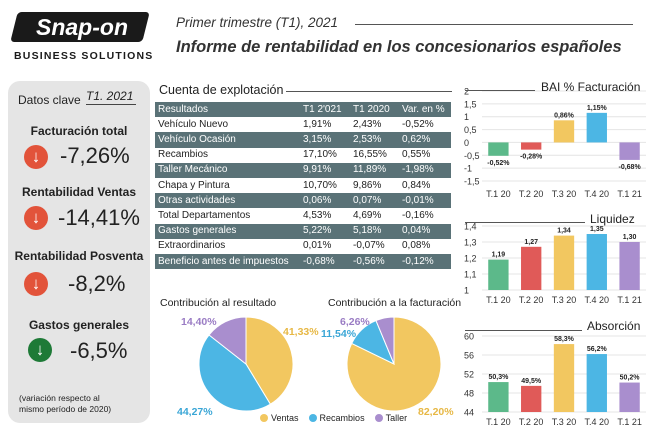 The image size is (650, 438). Describe the element at coordinates (99, 350) in the screenshot. I see `kpi-value: -6,5%` at that location.